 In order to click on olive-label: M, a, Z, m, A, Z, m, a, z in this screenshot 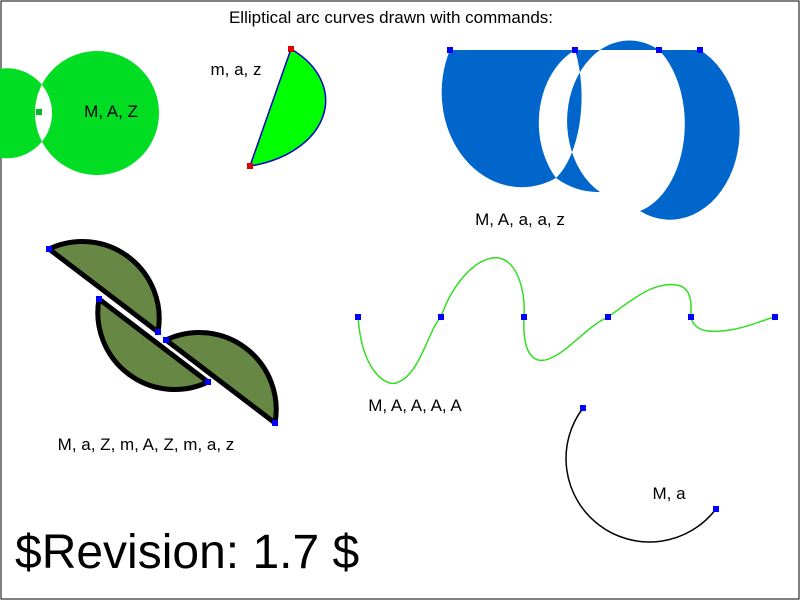, I will do `click(146, 444)`.